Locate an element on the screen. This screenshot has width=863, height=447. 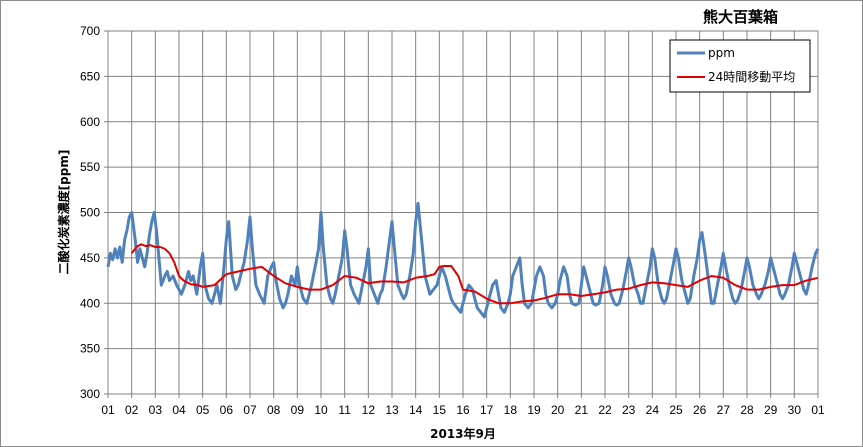
y-tick-label: 300 is located at coordinates (90, 394).